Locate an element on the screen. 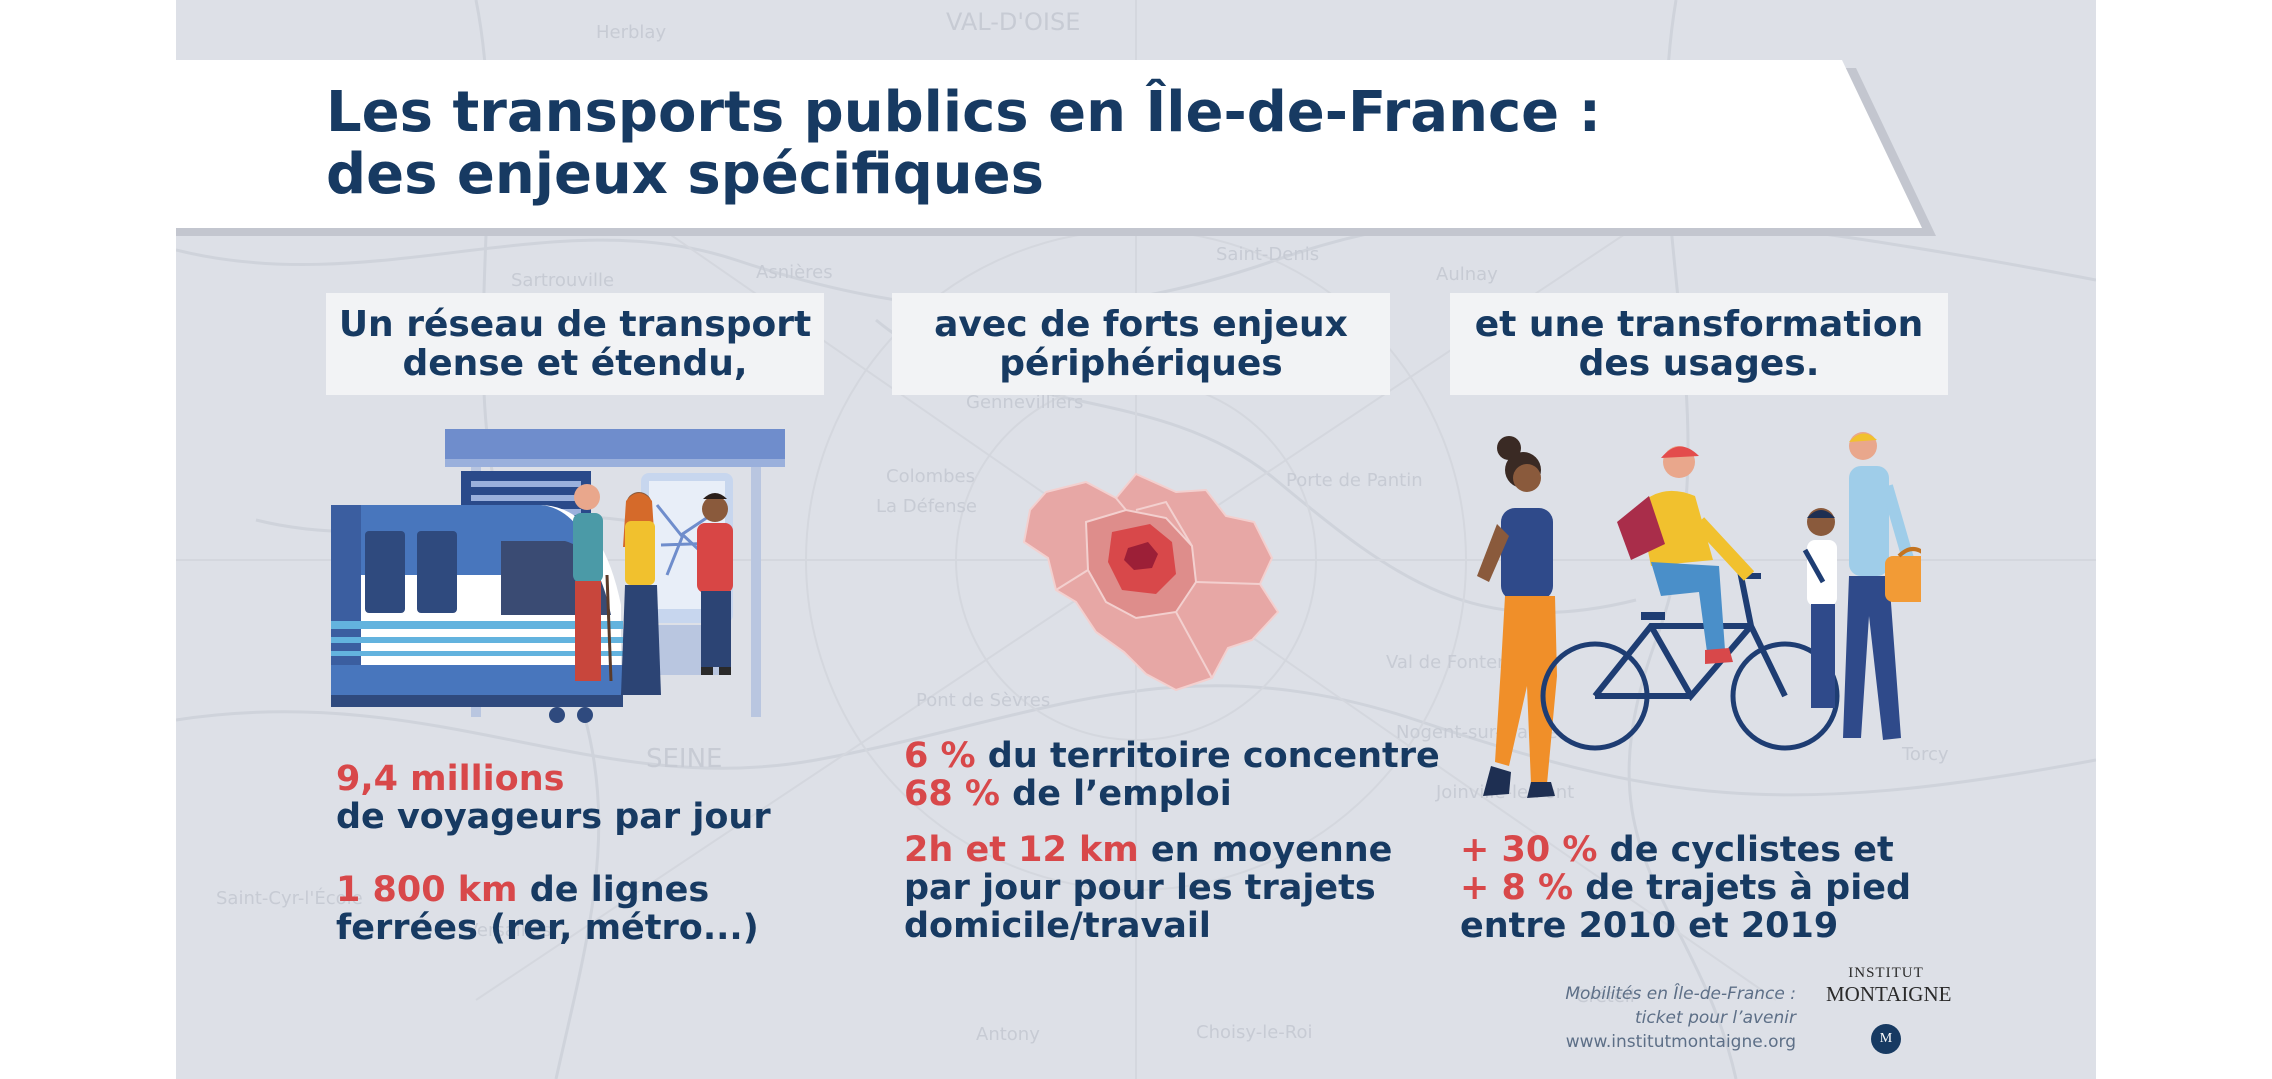  stat-passengers: 9,4 millions de voyageurs par jour is located at coordinates (553, 798).